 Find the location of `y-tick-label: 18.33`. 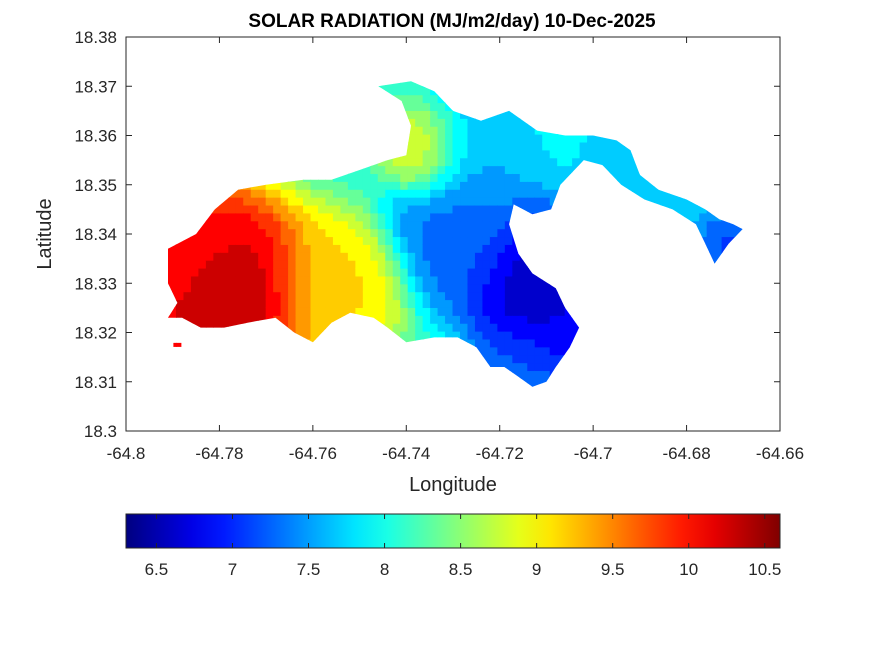

y-tick-label: 18.33 is located at coordinates (95, 283).